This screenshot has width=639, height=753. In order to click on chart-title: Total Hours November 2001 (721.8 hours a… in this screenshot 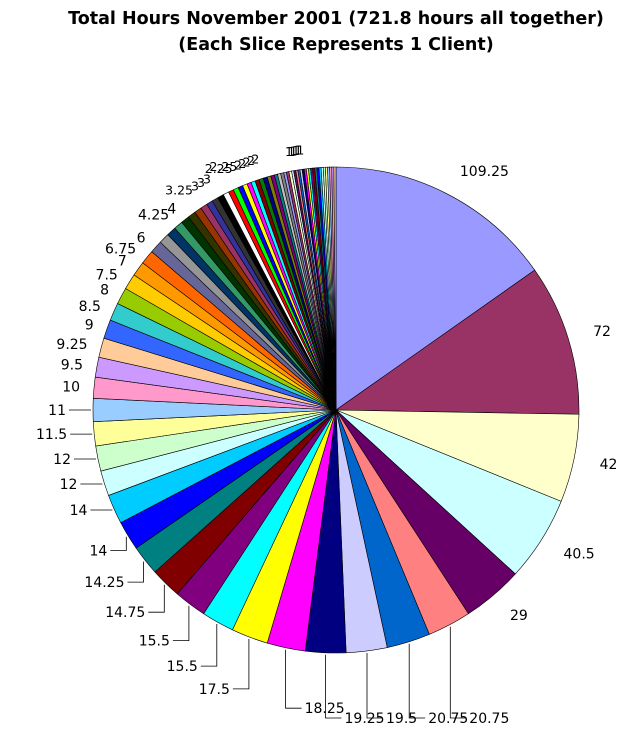, I will do `click(336, 19)`.